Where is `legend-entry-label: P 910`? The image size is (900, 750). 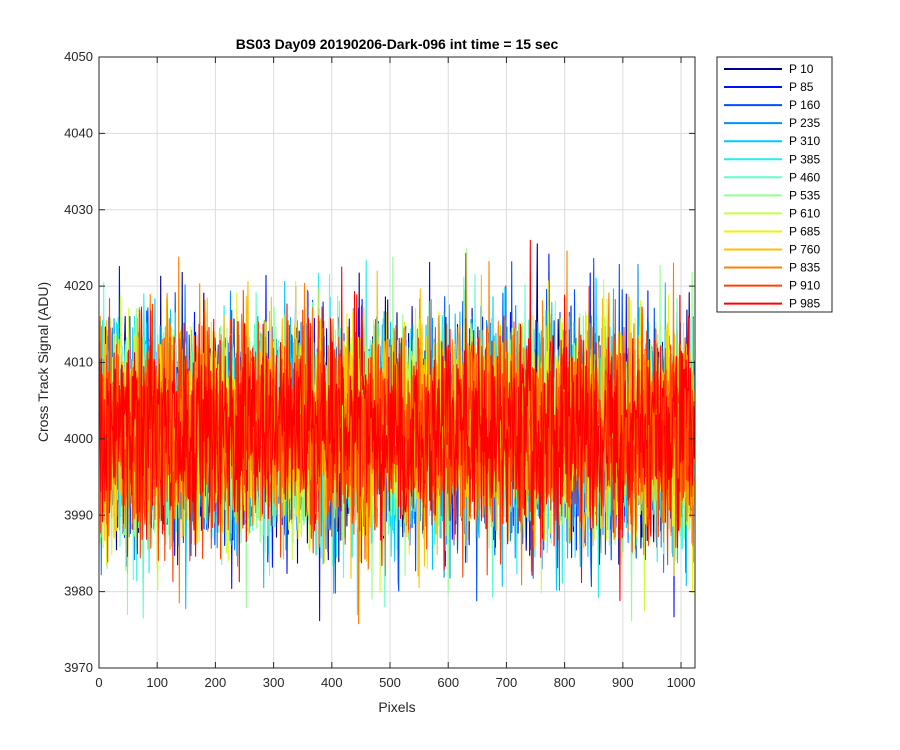
legend-entry-label: P 910 is located at coordinates (804, 286).